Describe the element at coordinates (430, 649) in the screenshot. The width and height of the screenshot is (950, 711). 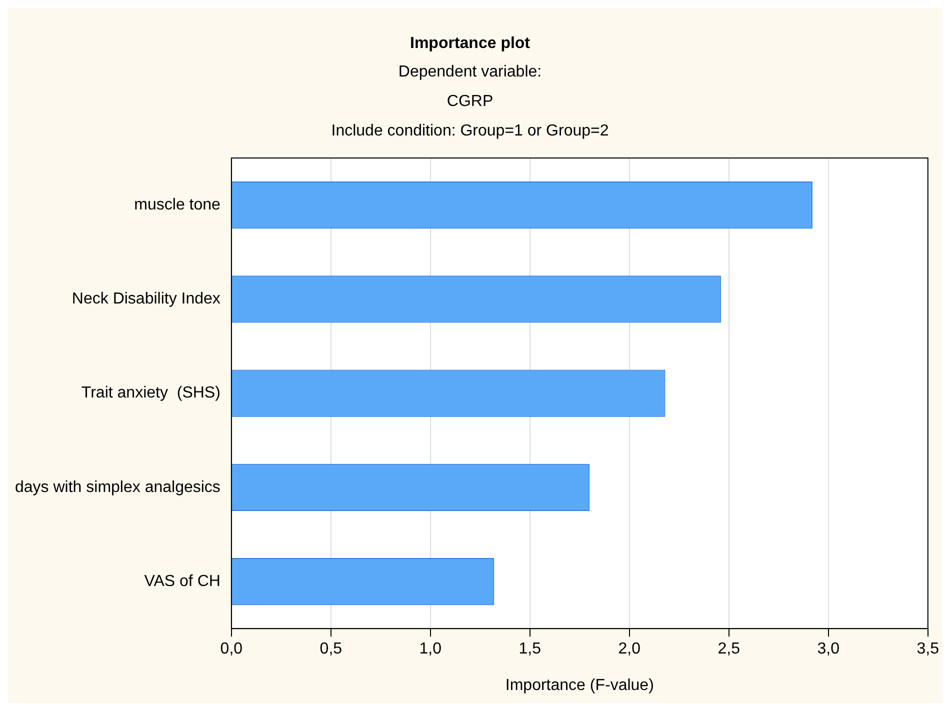
I see `x-tick-label: 1,0` at that location.